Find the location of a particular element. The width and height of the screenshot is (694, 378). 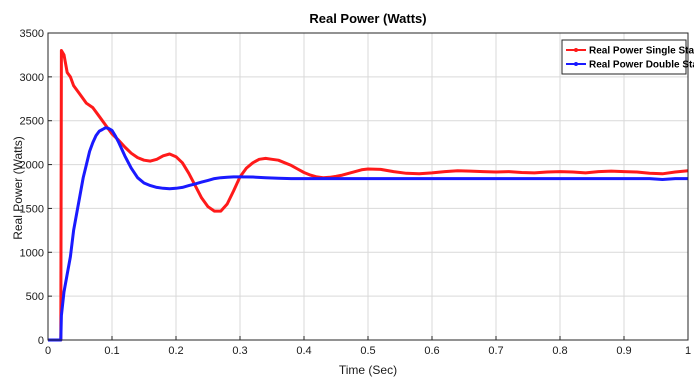

x-tick-label: 1 is located at coordinates (688, 351).